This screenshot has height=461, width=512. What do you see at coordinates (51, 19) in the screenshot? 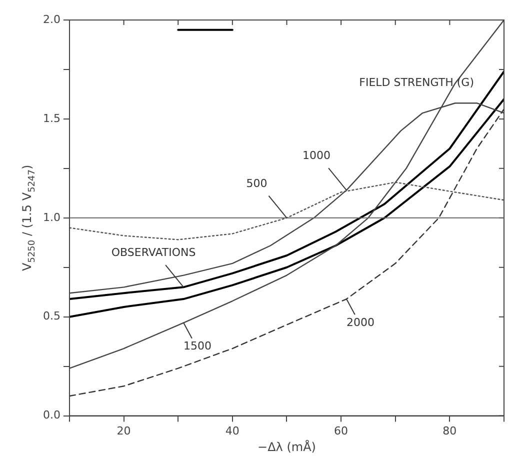
I see `y-tick-label: 2.0` at bounding box center [51, 19].